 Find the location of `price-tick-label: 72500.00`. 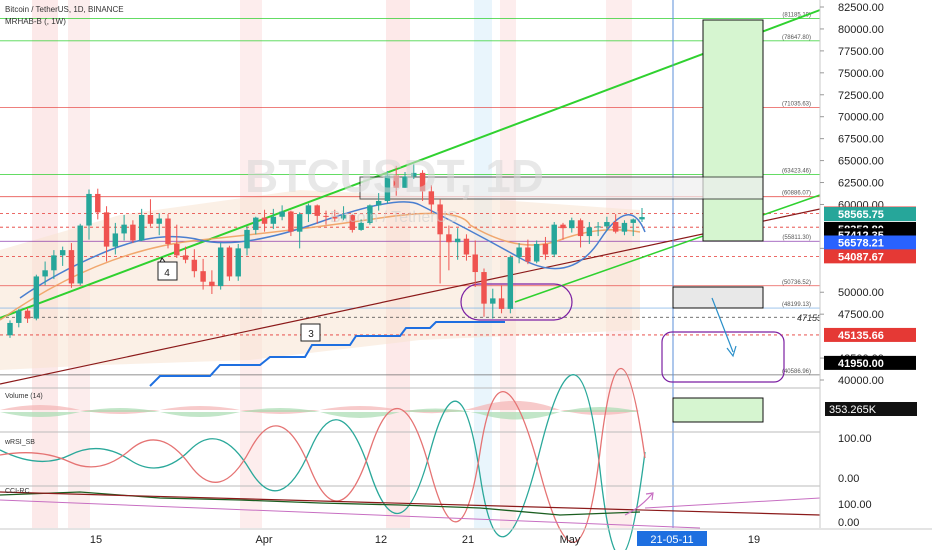

price-tick-label: 72500.00 is located at coordinates (861, 96).